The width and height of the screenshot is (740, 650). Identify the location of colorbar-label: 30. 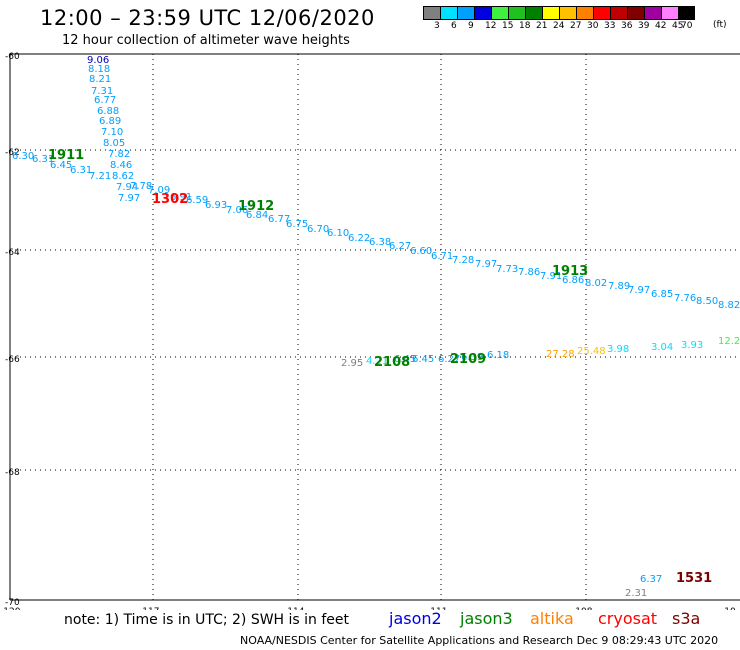
(593, 26).